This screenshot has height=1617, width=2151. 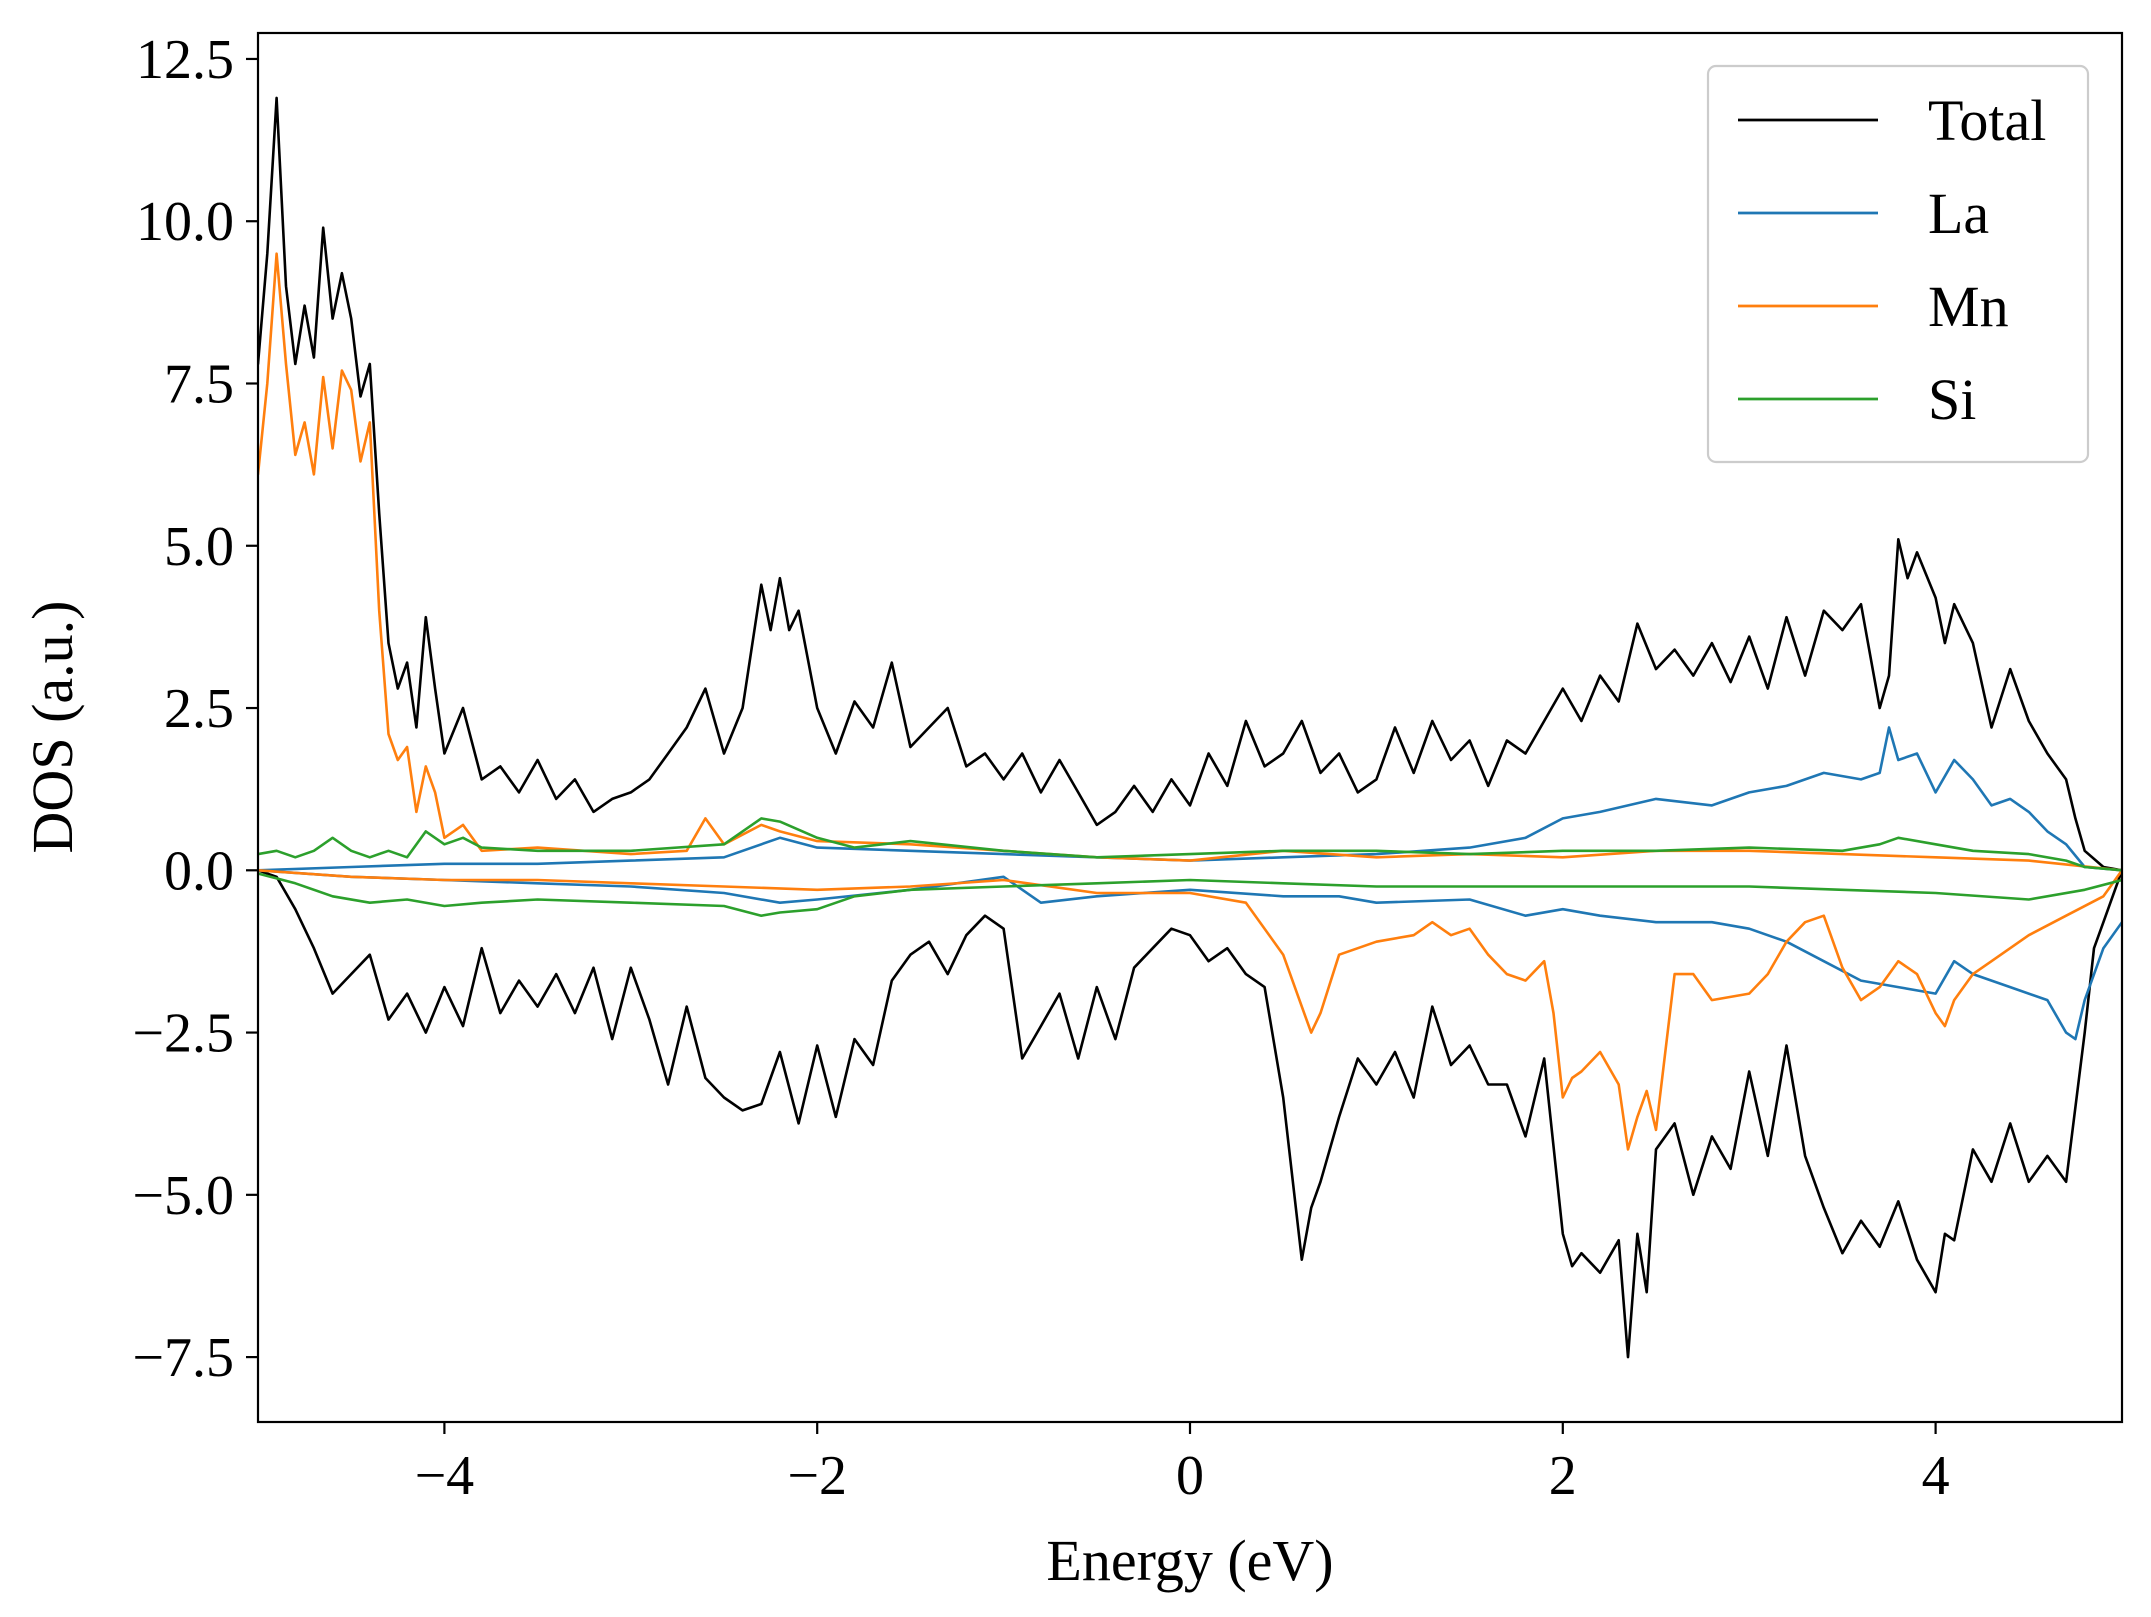 I want to click on y-tick-label: 10.0, so click(x=185, y=222).